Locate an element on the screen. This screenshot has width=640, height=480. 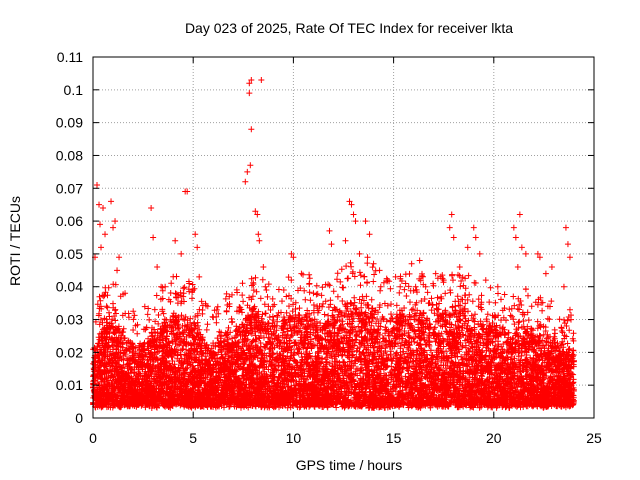
y-tick-label: 0 is located at coordinates (79, 418).